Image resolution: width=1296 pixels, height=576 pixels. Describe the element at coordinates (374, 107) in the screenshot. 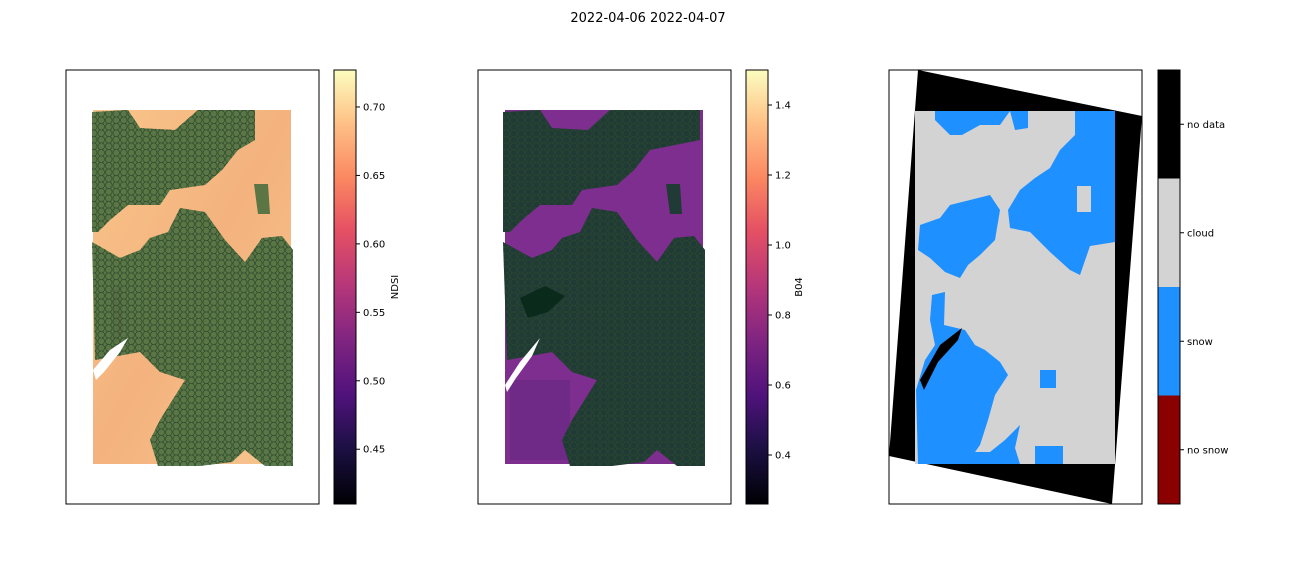

I see `ndsi-colorbar-tick-label: 0.70` at that location.